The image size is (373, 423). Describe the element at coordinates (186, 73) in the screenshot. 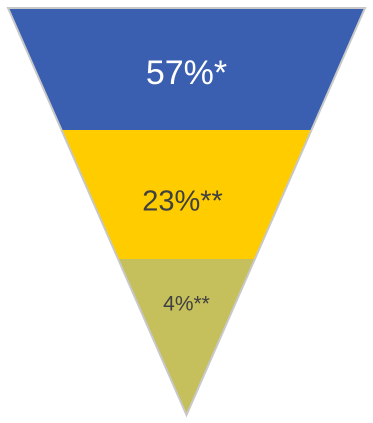

I see `funnel-segment-label-1: 57%*` at that location.